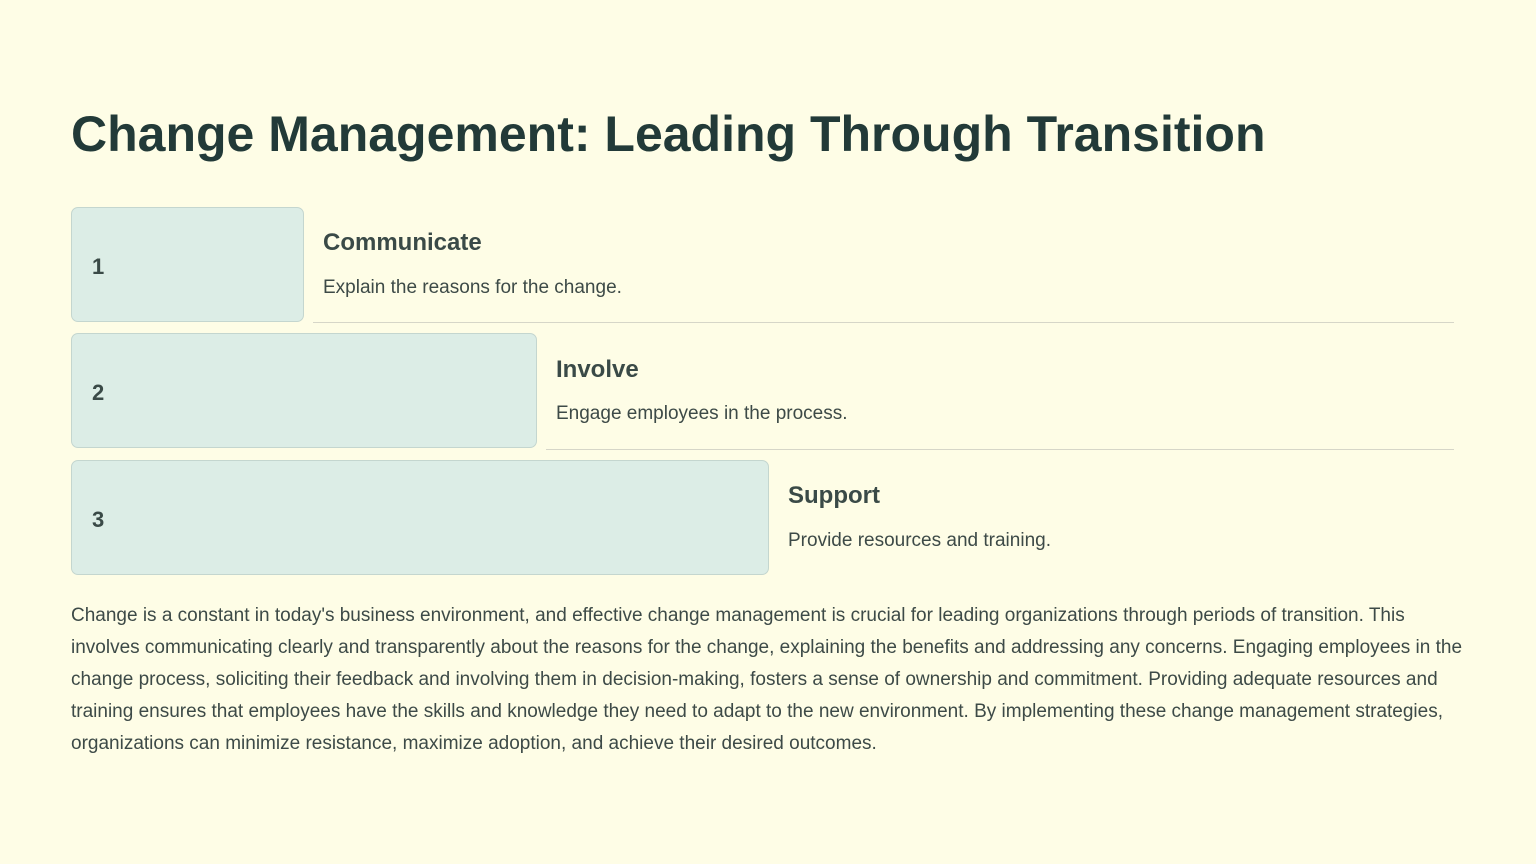 The width and height of the screenshot is (1536, 864). What do you see at coordinates (402, 242) in the screenshot?
I see `step-title: Communicate` at bounding box center [402, 242].